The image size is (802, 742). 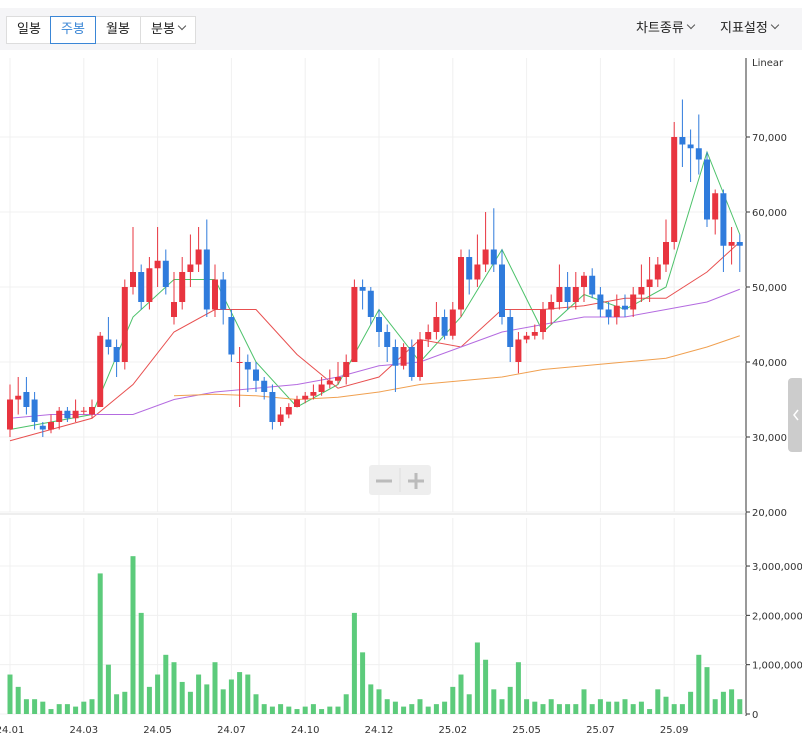 What do you see at coordinates (750, 29) in the screenshot?
I see `menu: 지표설정` at bounding box center [750, 29].